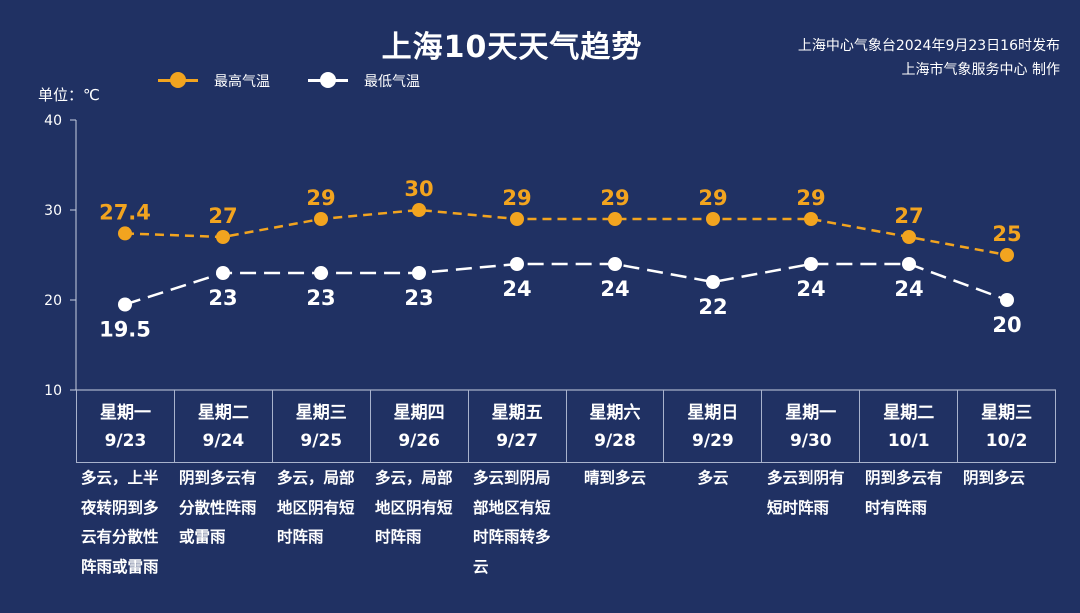 The image size is (1080, 613). What do you see at coordinates (1006, 325) in the screenshot?
I see `low-temp-label: 20` at bounding box center [1006, 325].